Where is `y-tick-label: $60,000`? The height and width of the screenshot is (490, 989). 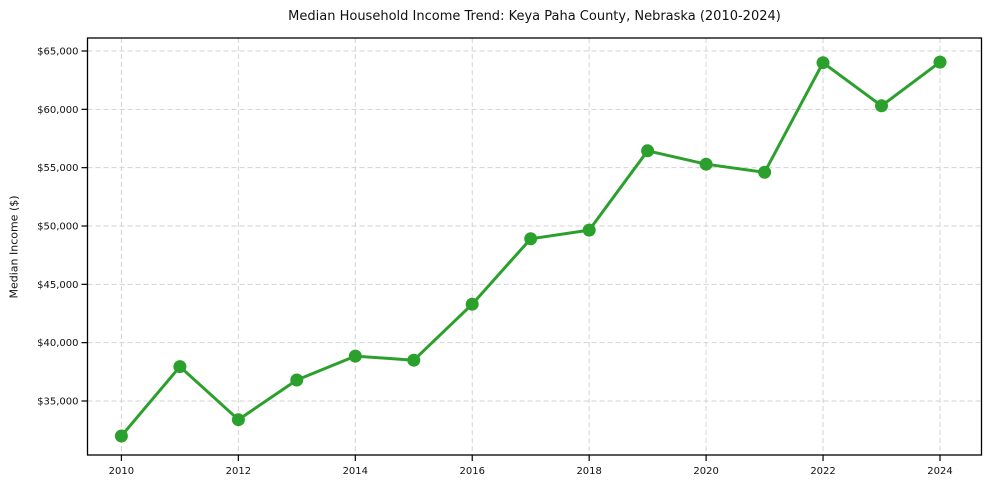 y-tick-label: $60,000 is located at coordinates (57, 110).